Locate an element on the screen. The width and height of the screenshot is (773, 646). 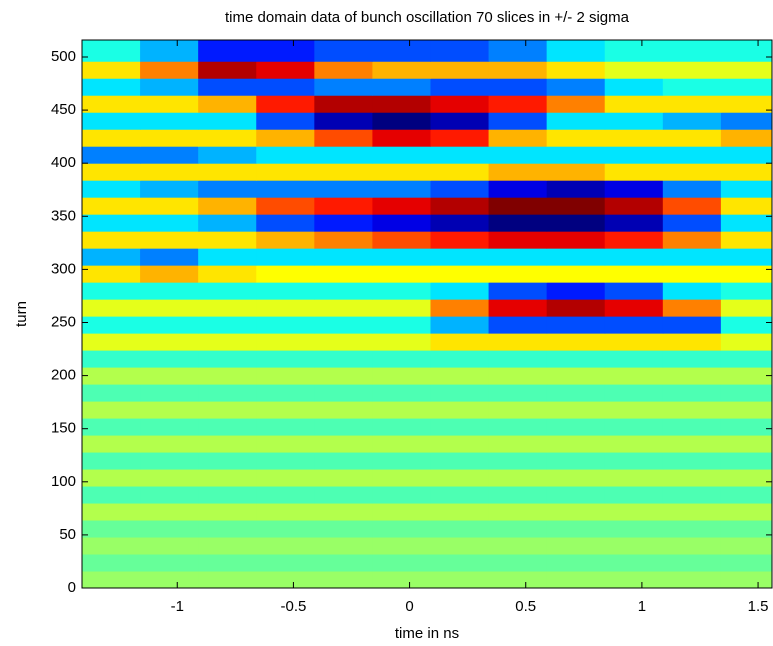
x-tick-label: 0.5 is located at coordinates (525, 606).